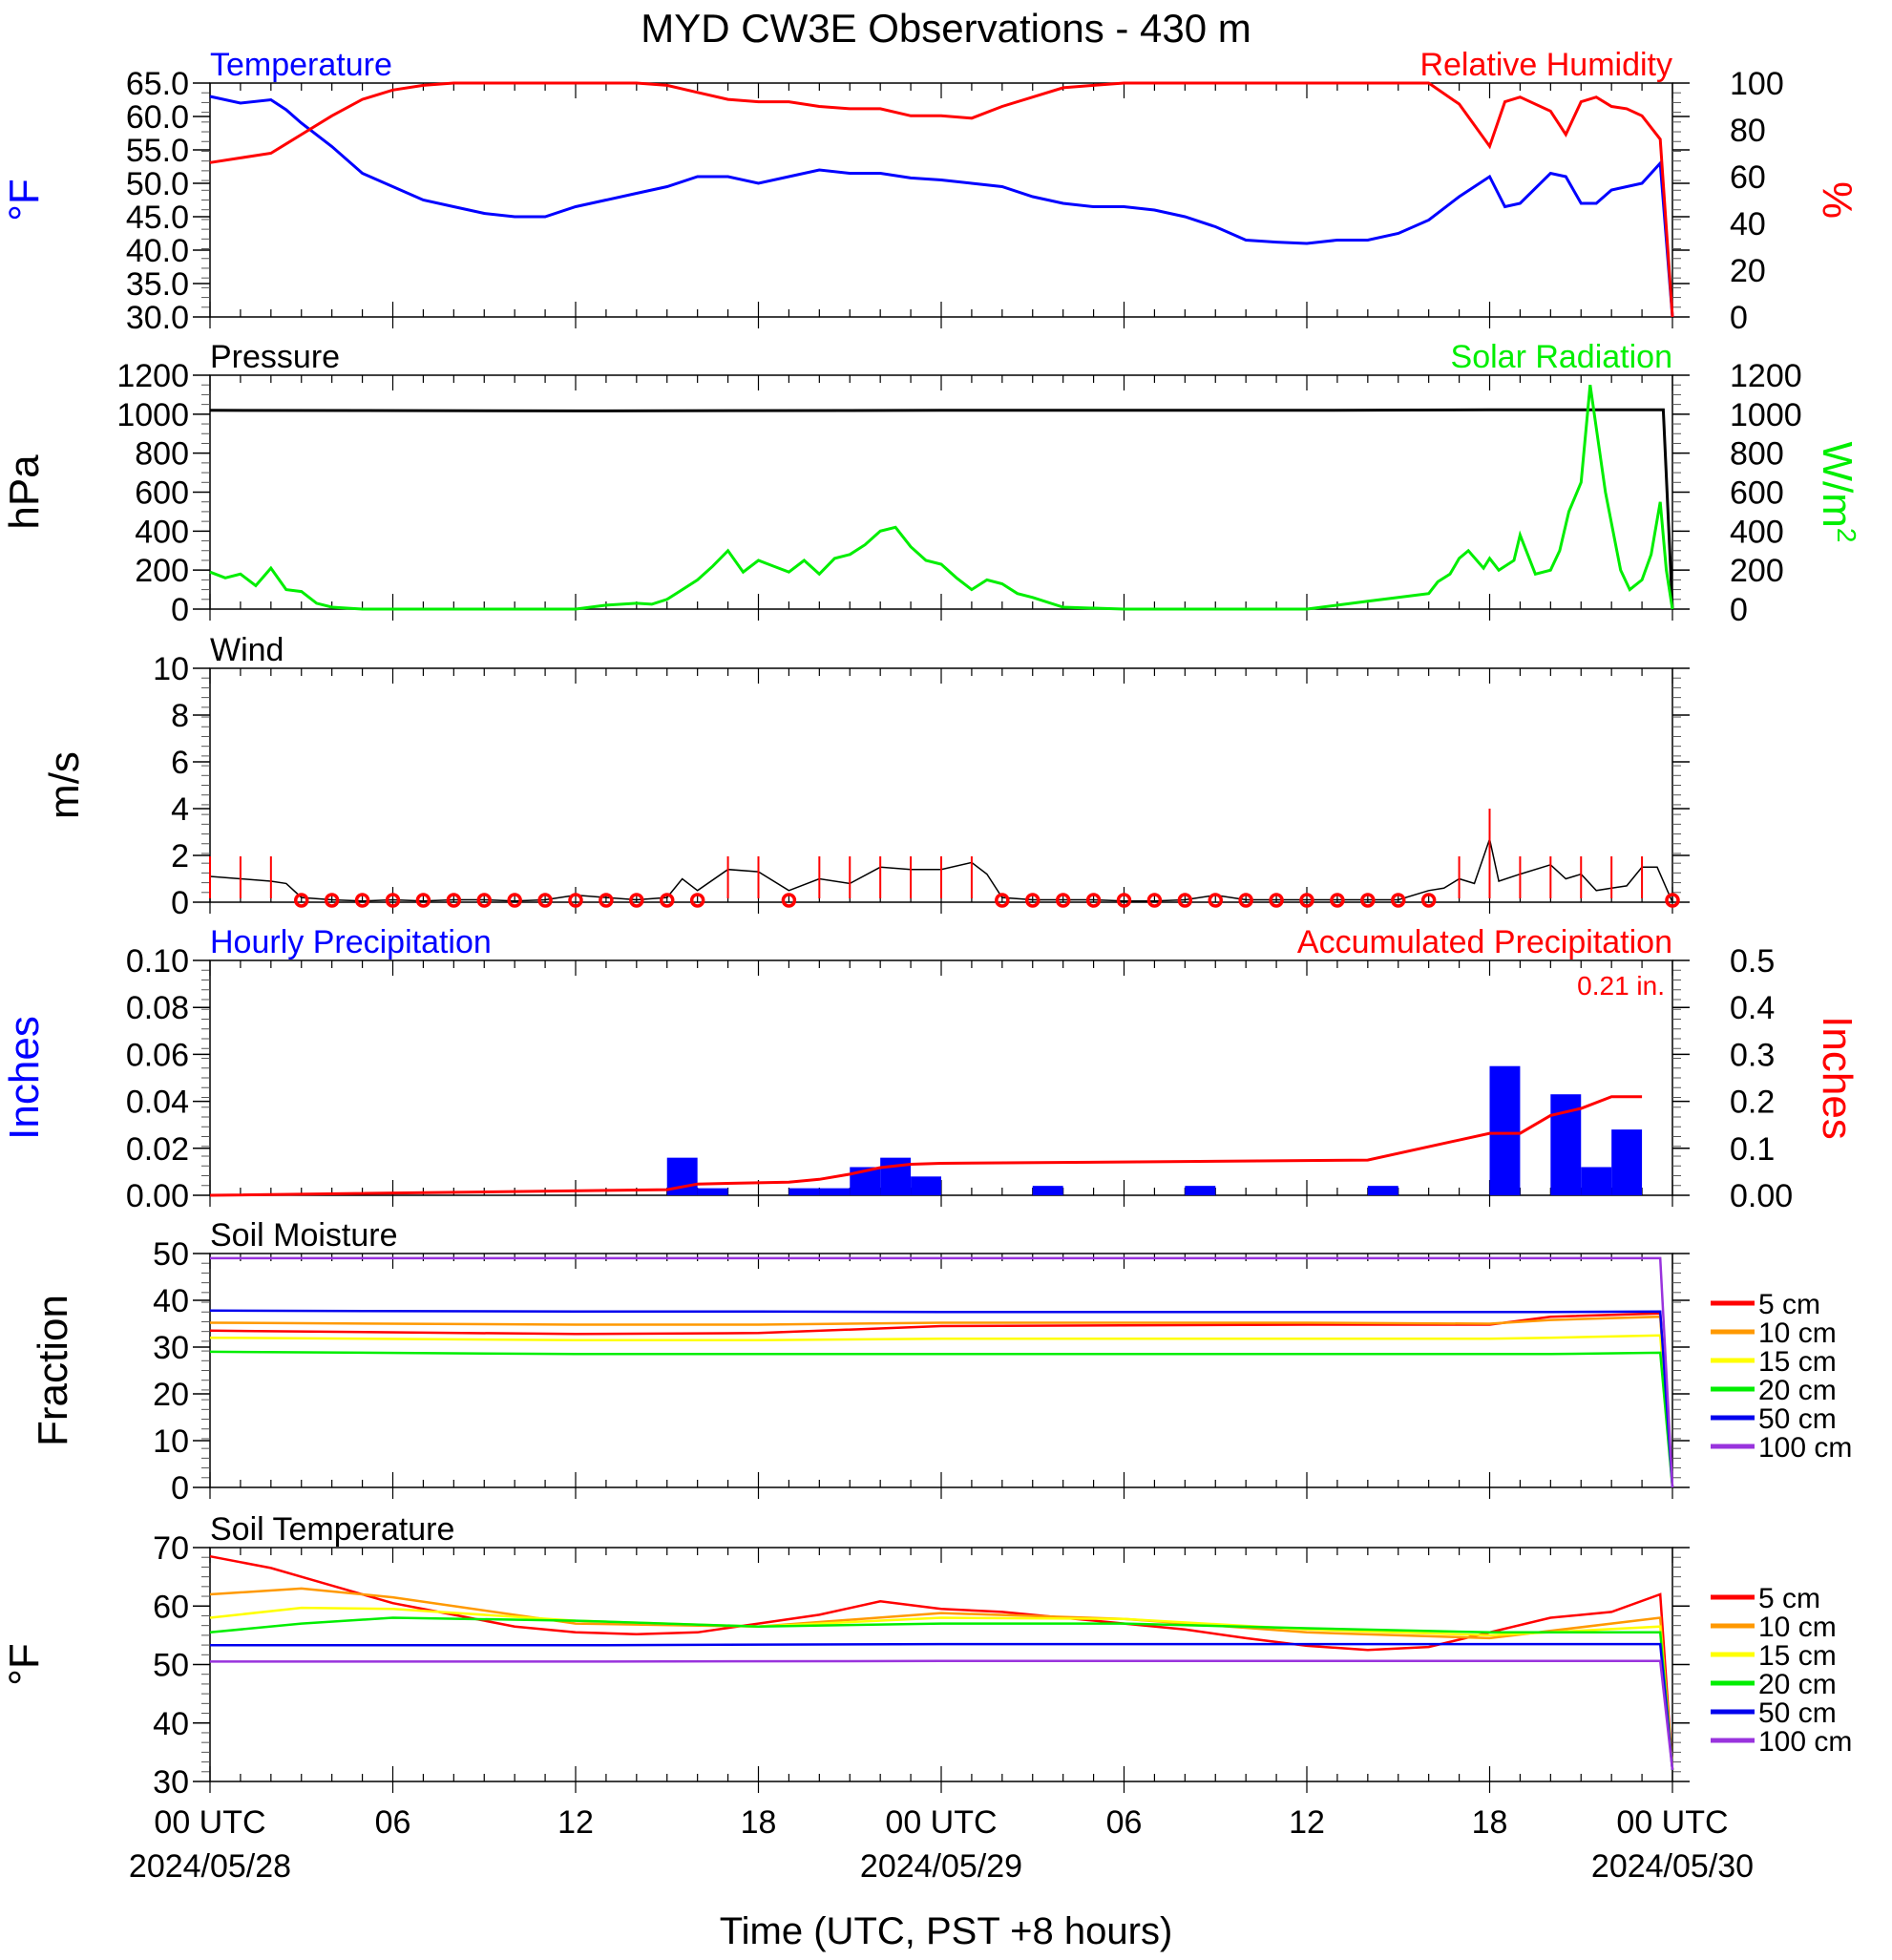 The image size is (1892, 1960). Describe the element at coordinates (157, 151) in the screenshot. I see `y-tick-label: 55.0` at that location.